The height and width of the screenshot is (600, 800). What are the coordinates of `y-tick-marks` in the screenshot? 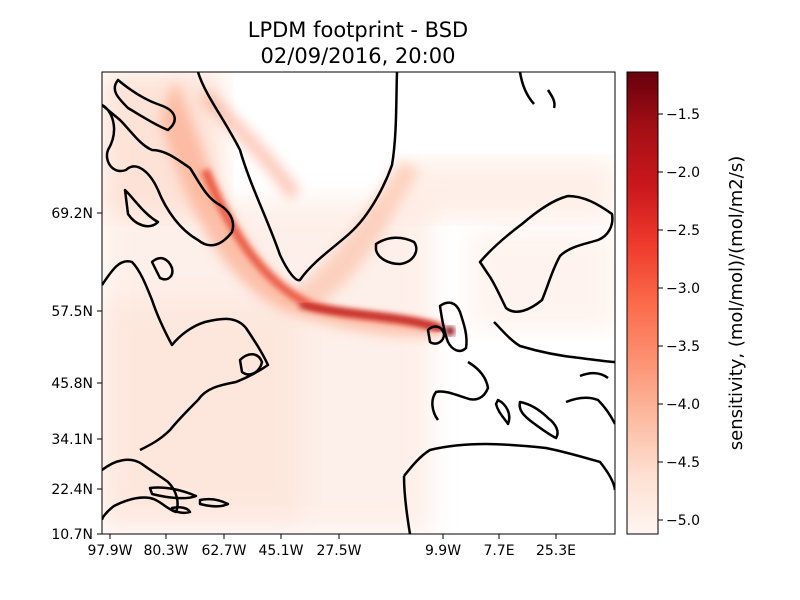 It's located at (99, 373).